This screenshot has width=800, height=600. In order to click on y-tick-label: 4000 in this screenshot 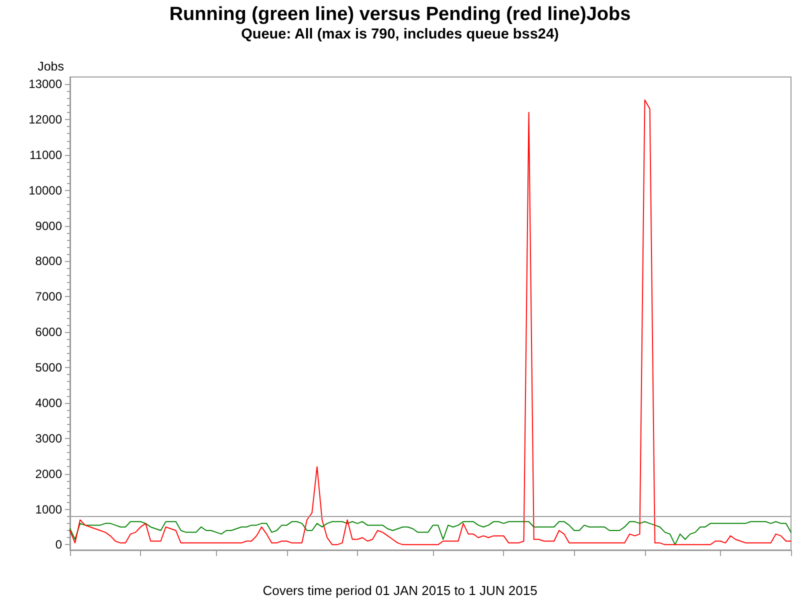, I will do `click(48, 403)`.